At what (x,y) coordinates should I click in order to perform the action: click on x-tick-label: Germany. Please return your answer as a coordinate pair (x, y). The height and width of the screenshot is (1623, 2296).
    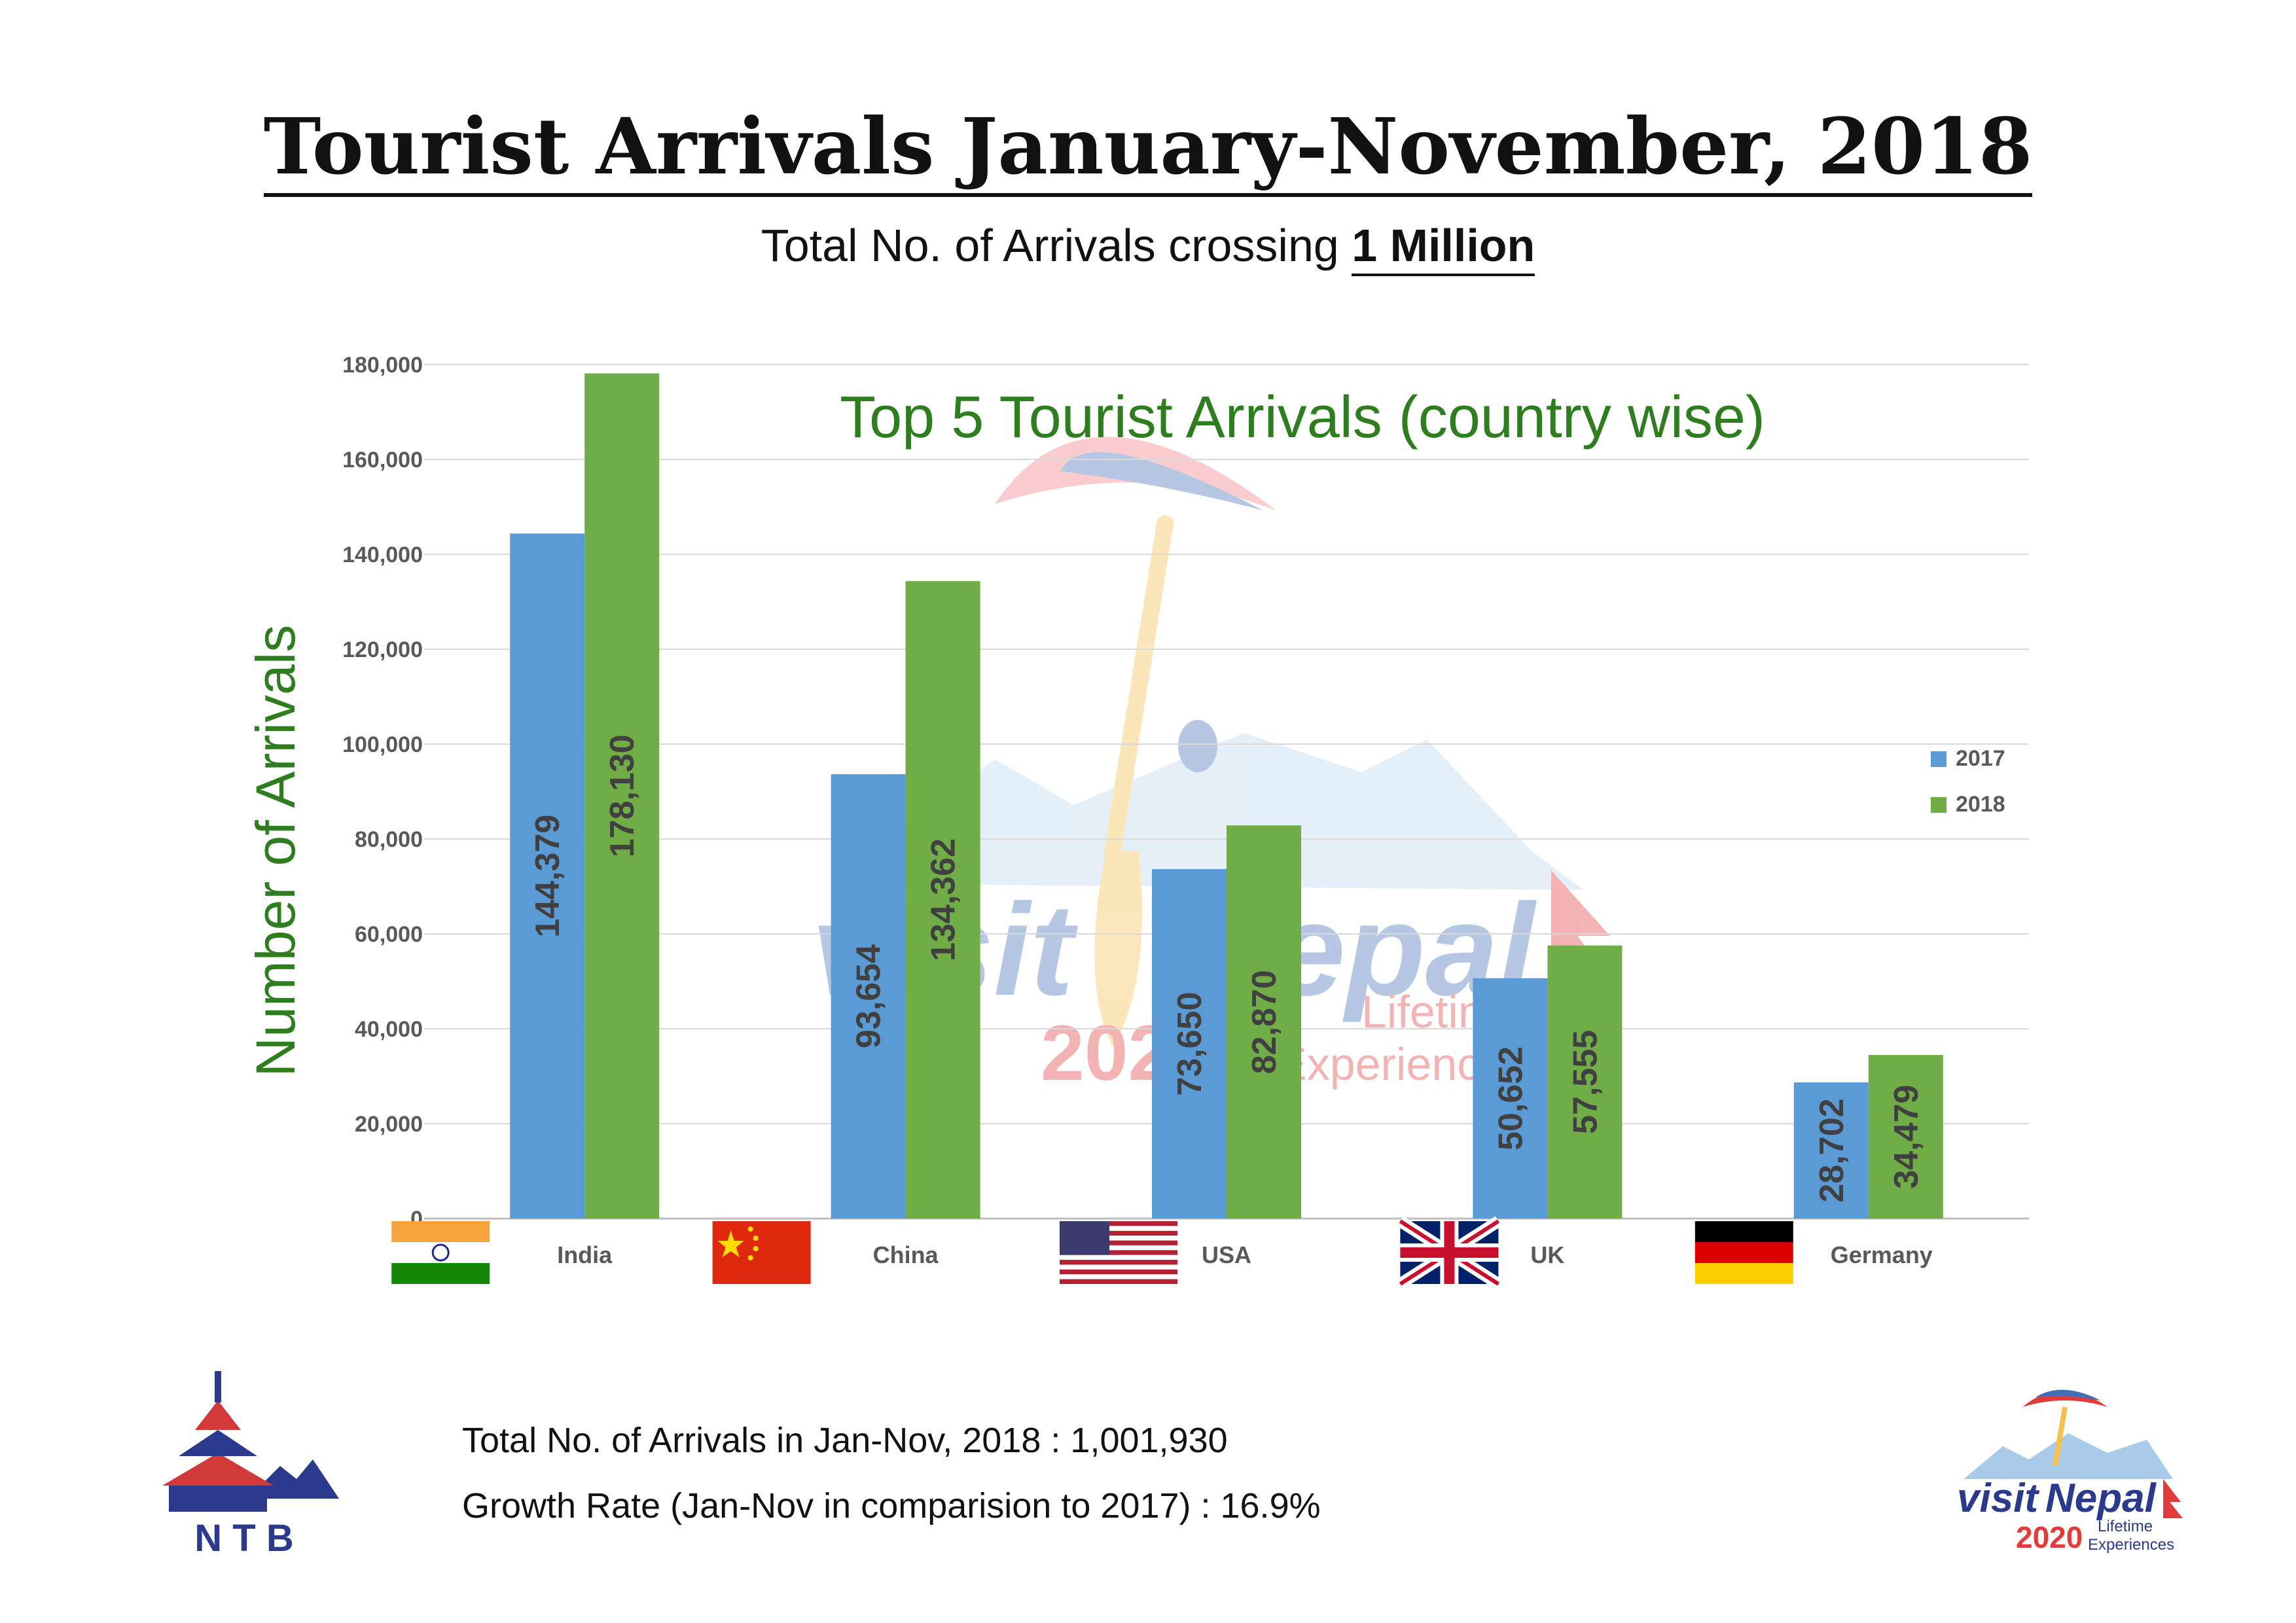
    Looking at the image, I should click on (1882, 1254).